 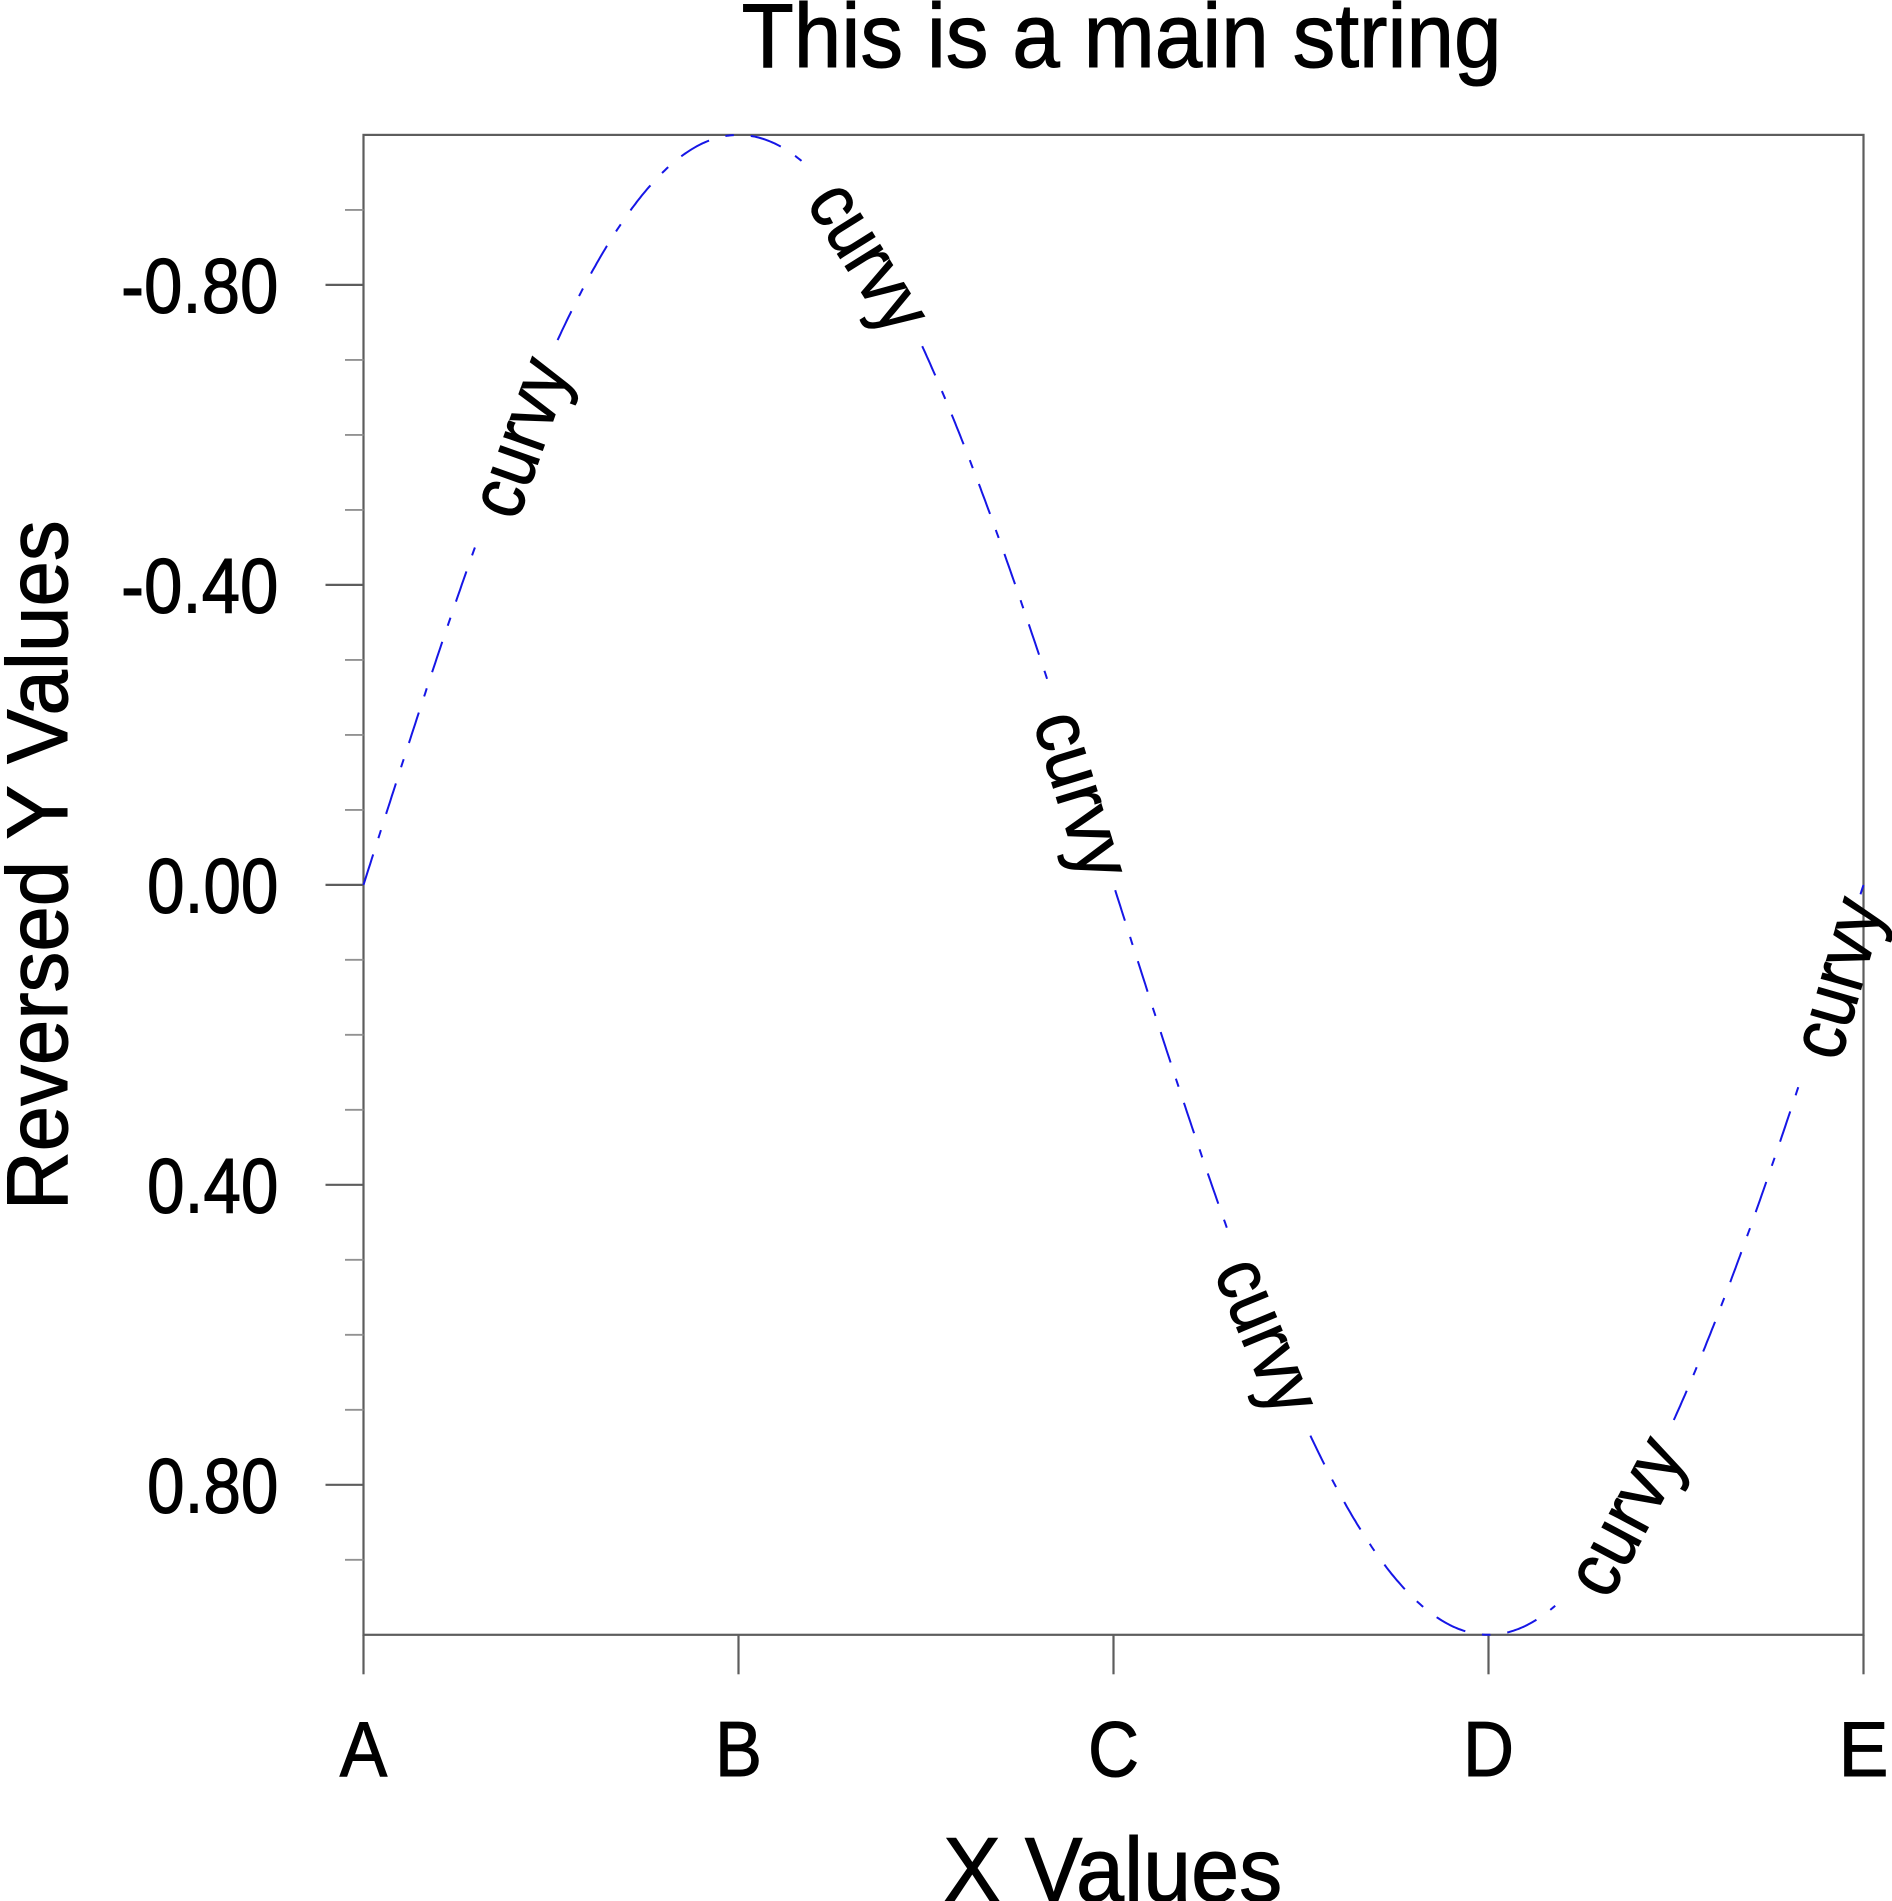 What do you see at coordinates (364, 1750) in the screenshot?
I see `svg-text: A` at bounding box center [364, 1750].